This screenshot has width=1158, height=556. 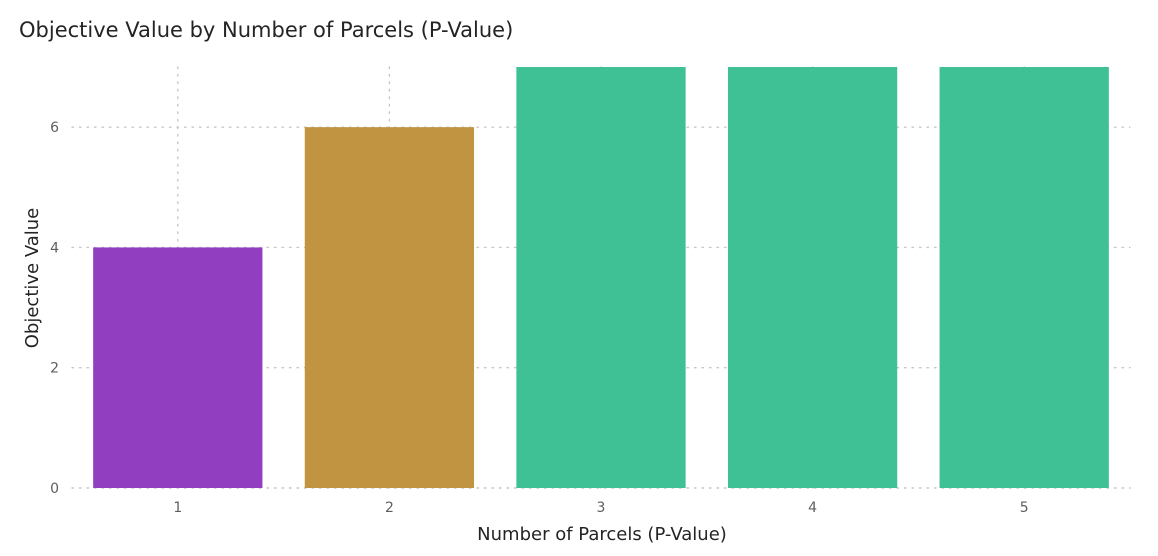 I want to click on y-axis-ticks: 0 2 4 6, so click(x=54, y=308).